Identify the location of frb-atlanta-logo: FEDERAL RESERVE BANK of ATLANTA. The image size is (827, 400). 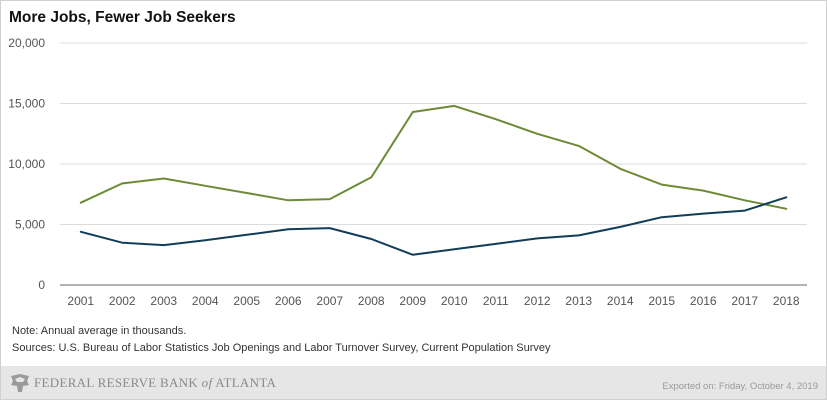
(142, 383).